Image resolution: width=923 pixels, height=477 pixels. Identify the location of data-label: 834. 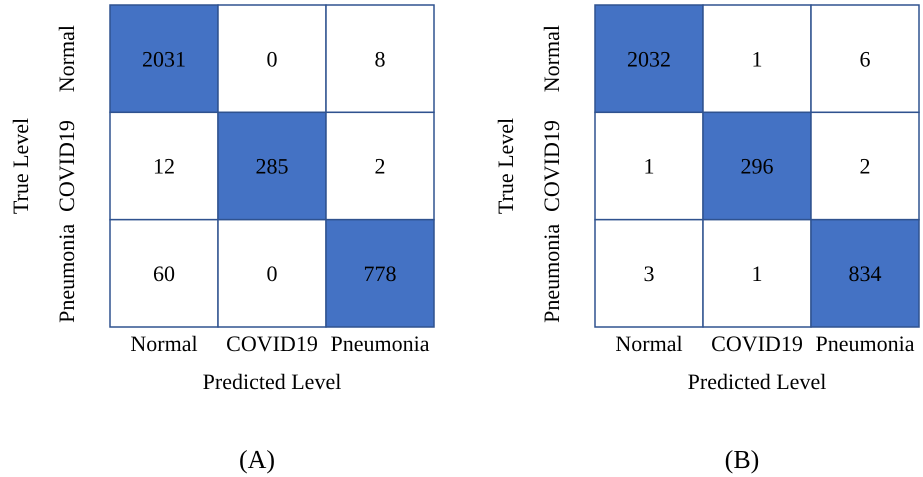
(865, 273).